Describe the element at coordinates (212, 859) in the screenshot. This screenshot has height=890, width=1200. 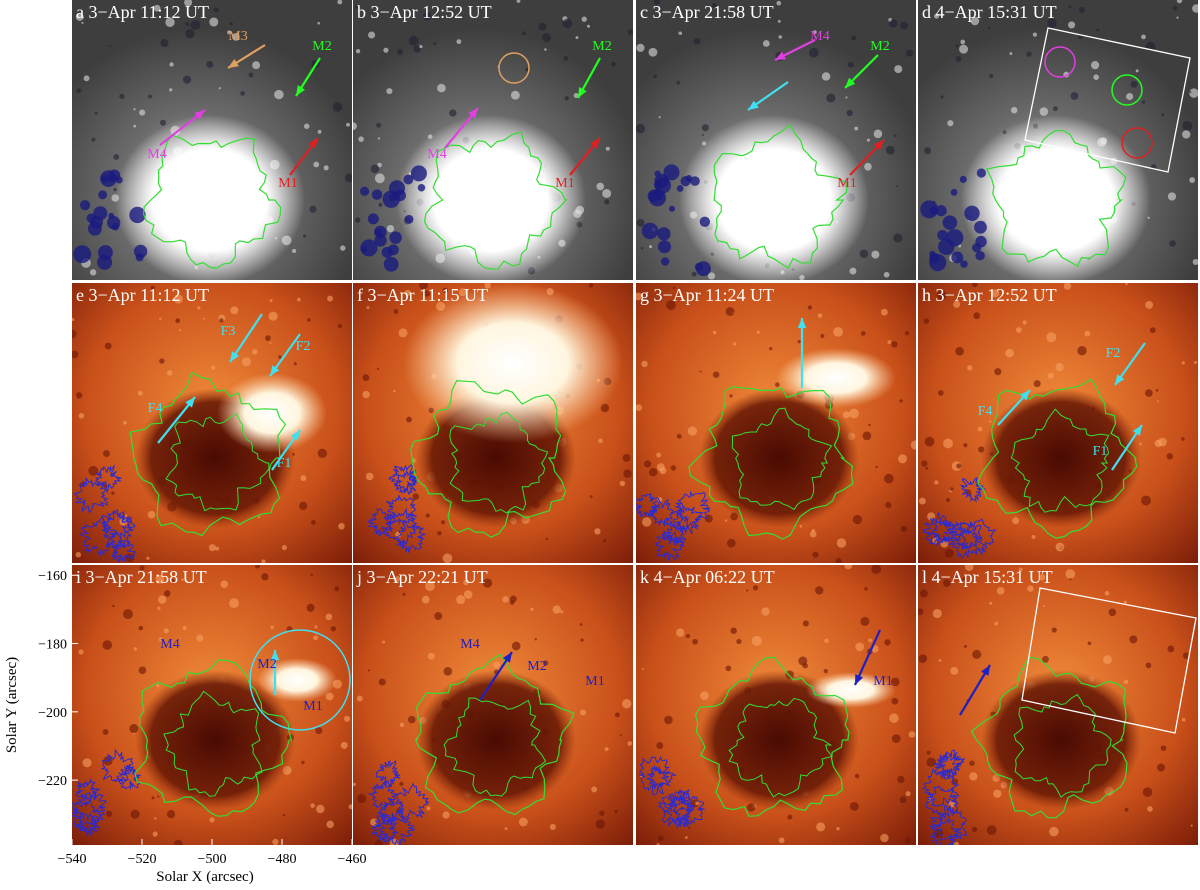
I see `x-tick-label: −500` at that location.